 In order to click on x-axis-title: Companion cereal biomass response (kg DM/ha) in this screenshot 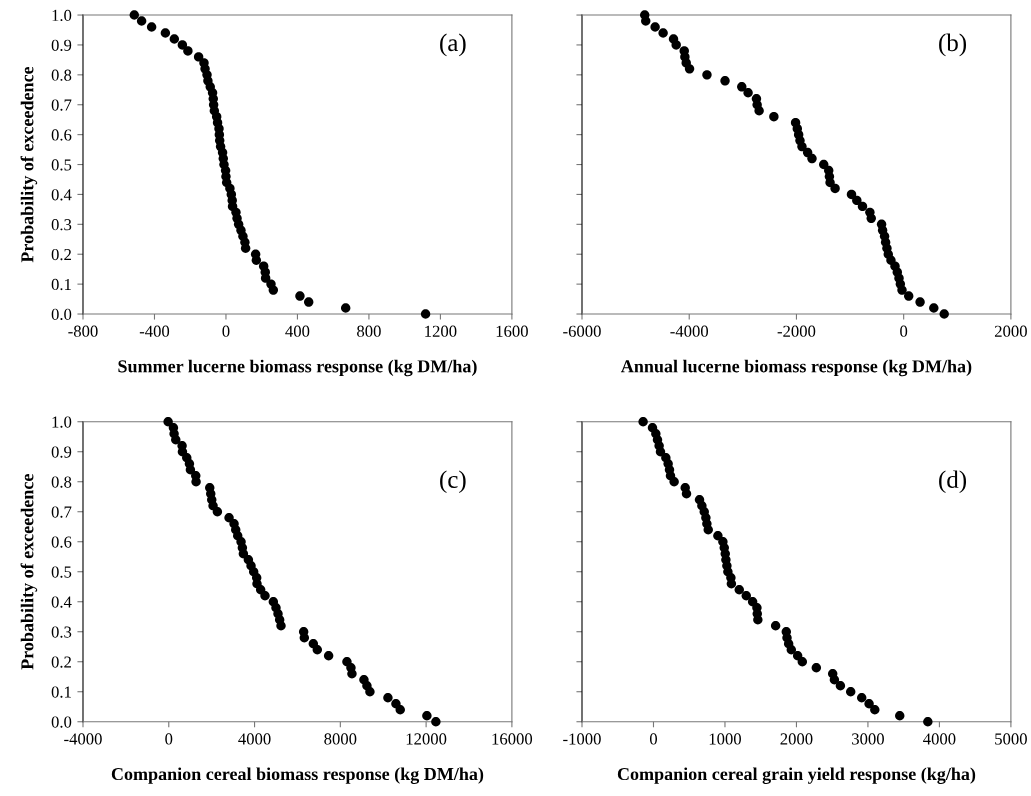, I will do `click(297, 775)`.